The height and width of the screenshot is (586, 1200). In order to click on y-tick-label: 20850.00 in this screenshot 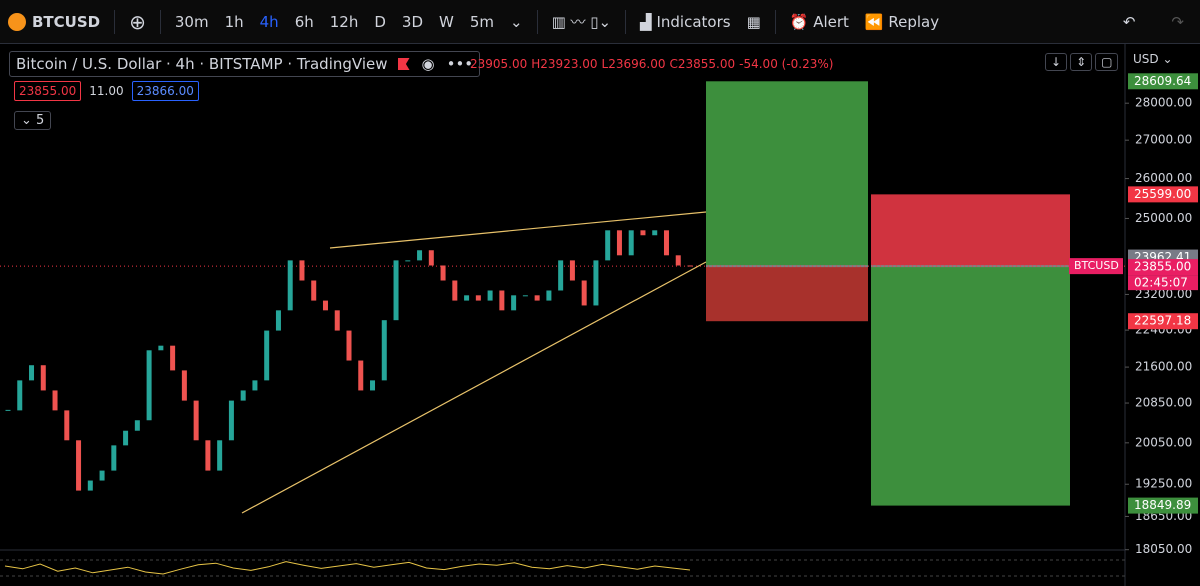, I will do `click(1163, 403)`.